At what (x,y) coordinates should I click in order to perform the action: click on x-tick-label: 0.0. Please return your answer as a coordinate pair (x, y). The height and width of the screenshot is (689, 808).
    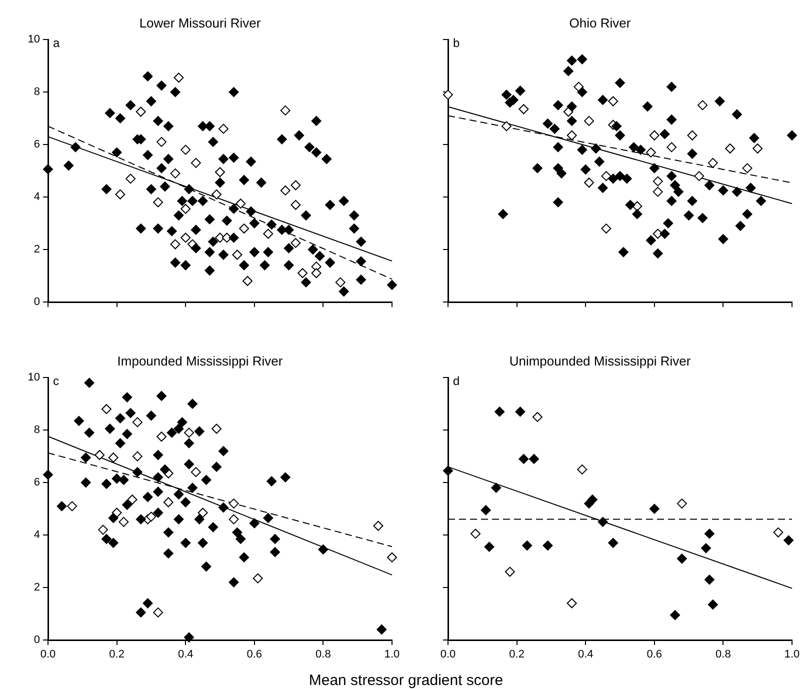
    Looking at the image, I should click on (48, 654).